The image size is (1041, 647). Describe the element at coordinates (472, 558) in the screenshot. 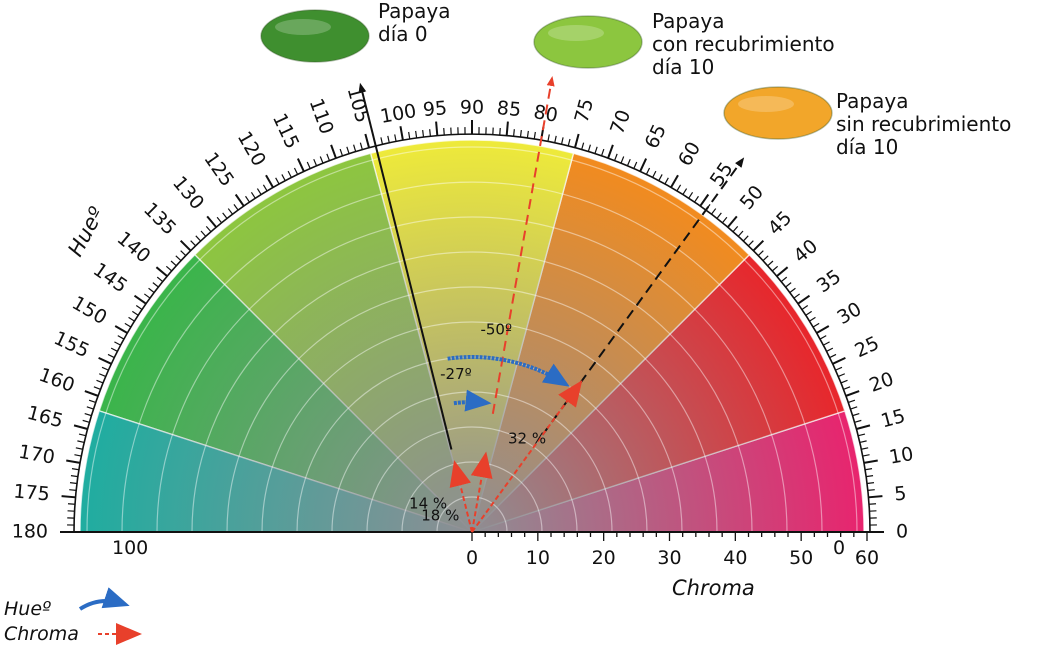

I see `chroma-tick-label: 0` at that location.